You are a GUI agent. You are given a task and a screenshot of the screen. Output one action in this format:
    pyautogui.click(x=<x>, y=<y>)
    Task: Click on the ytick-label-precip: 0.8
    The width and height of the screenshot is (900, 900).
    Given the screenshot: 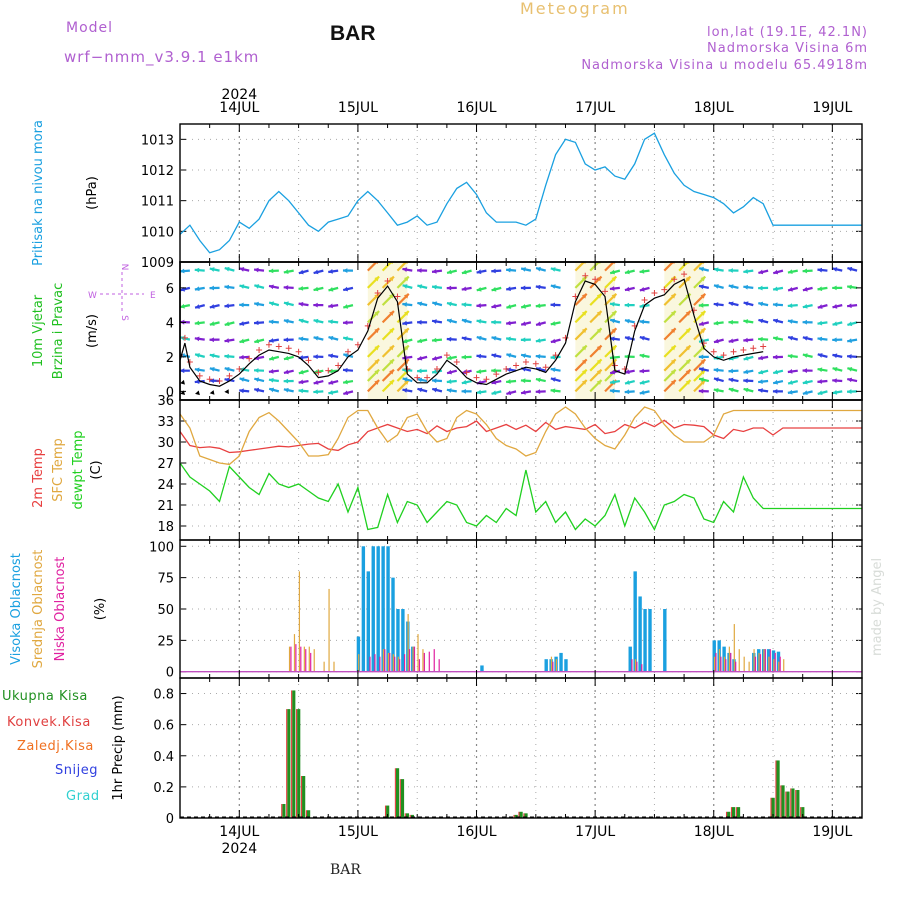 What is the action you would take?
    pyautogui.click(x=163, y=695)
    